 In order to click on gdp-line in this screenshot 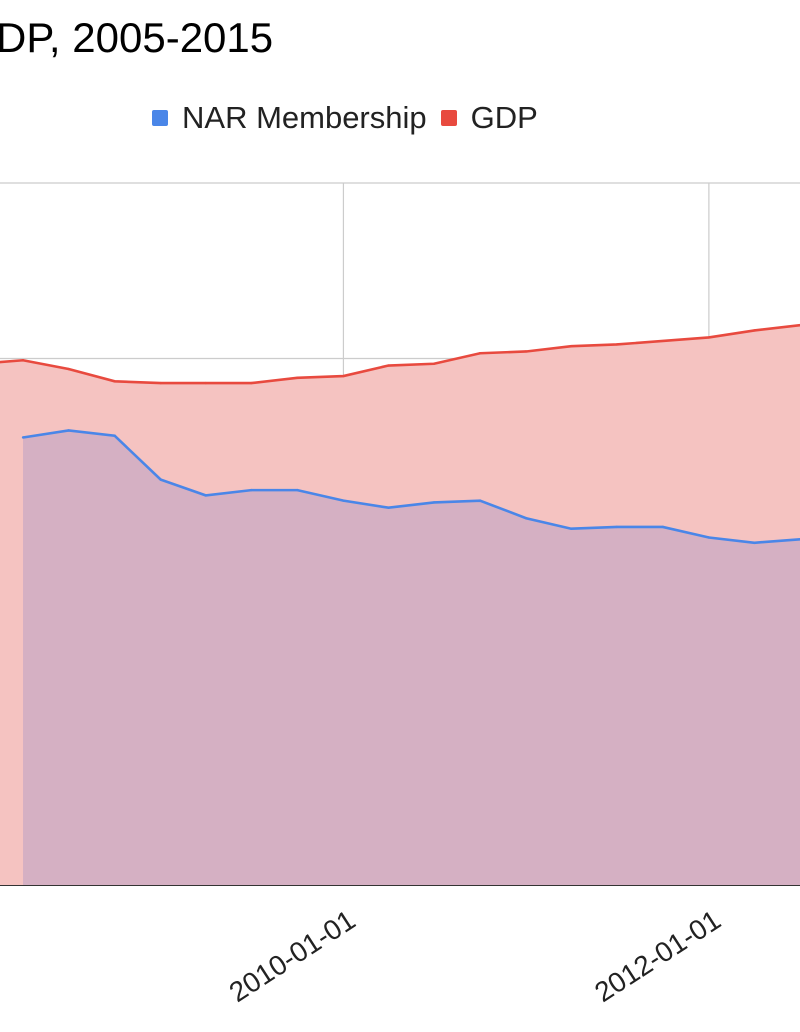, I will do `click(400, 354)`.